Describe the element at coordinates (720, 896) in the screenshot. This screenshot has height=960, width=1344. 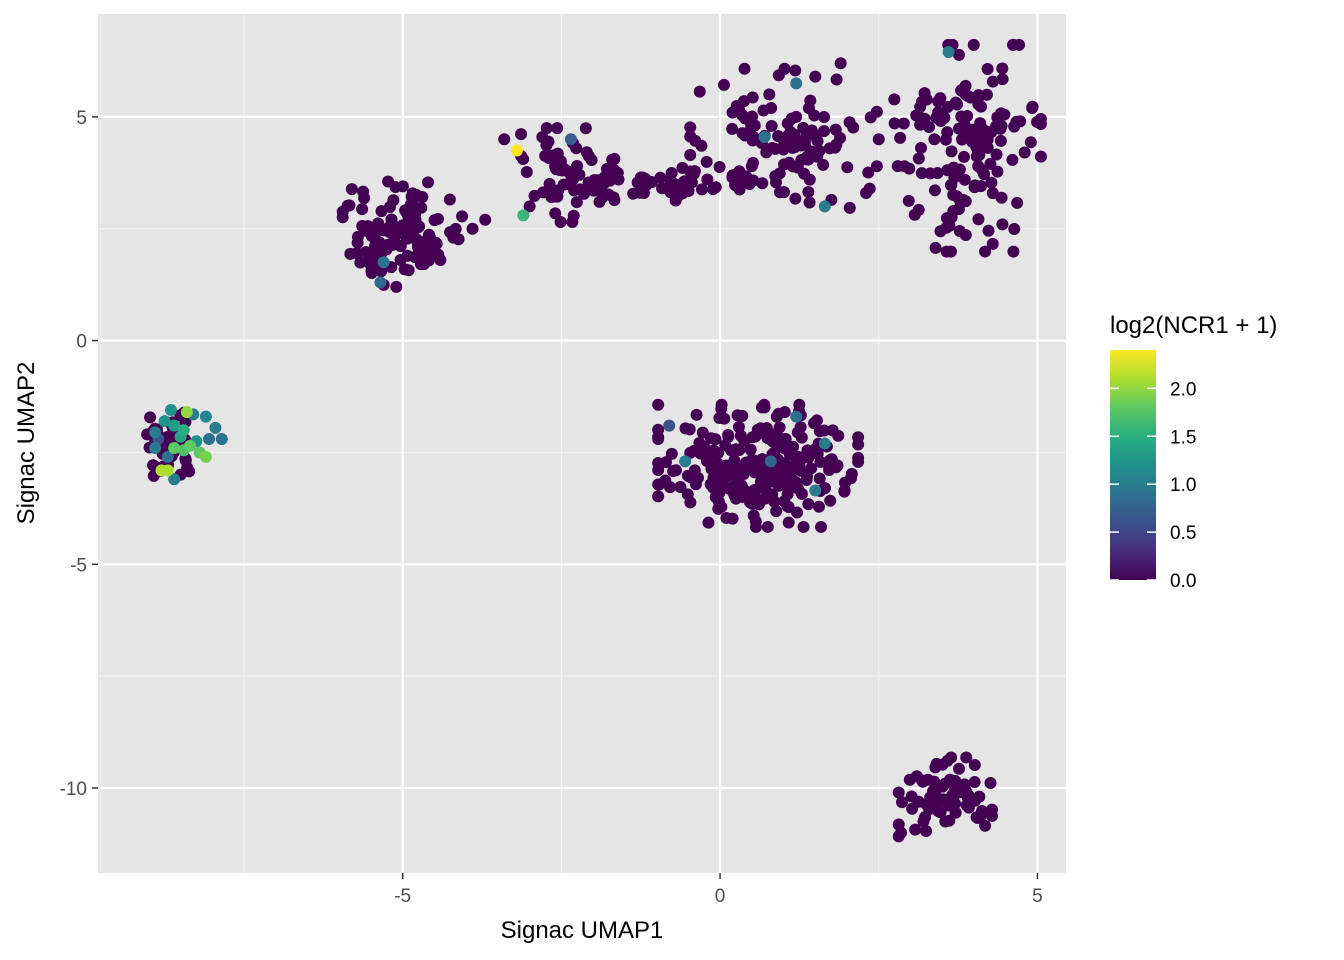
I see `x-tick-label: 0` at that location.